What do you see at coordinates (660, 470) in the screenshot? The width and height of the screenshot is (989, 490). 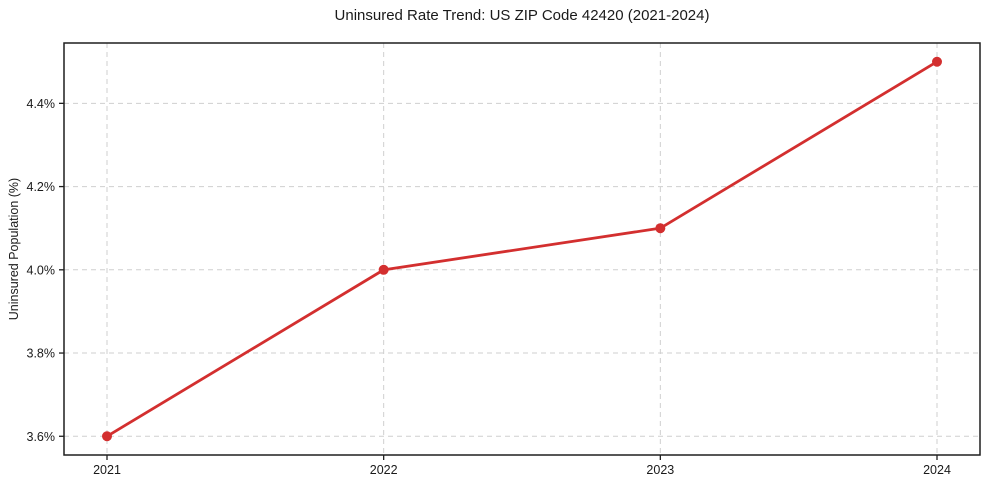 I see `x-tick-label: 2023` at bounding box center [660, 470].